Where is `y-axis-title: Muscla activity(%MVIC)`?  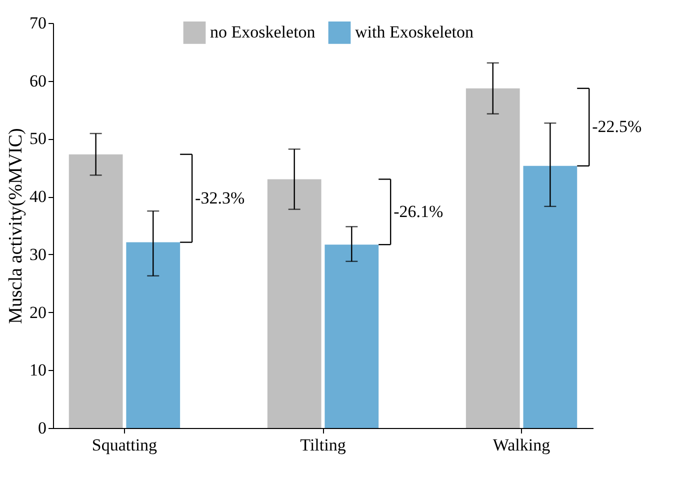 y-axis-title: Muscla activity(%MVIC) is located at coordinates (16, 226).